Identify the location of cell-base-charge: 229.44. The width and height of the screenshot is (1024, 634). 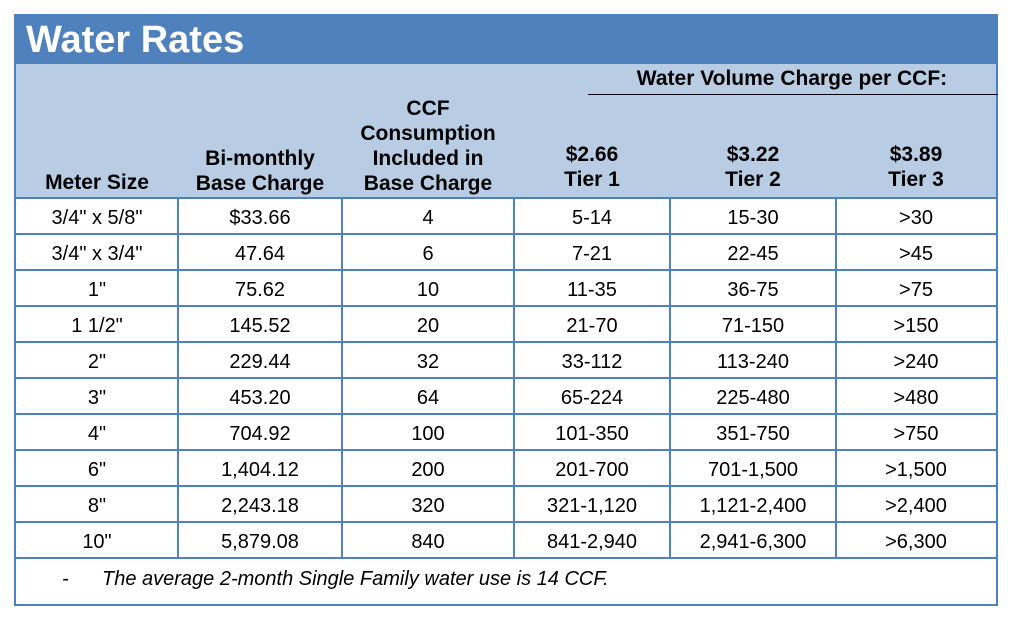
(260, 362).